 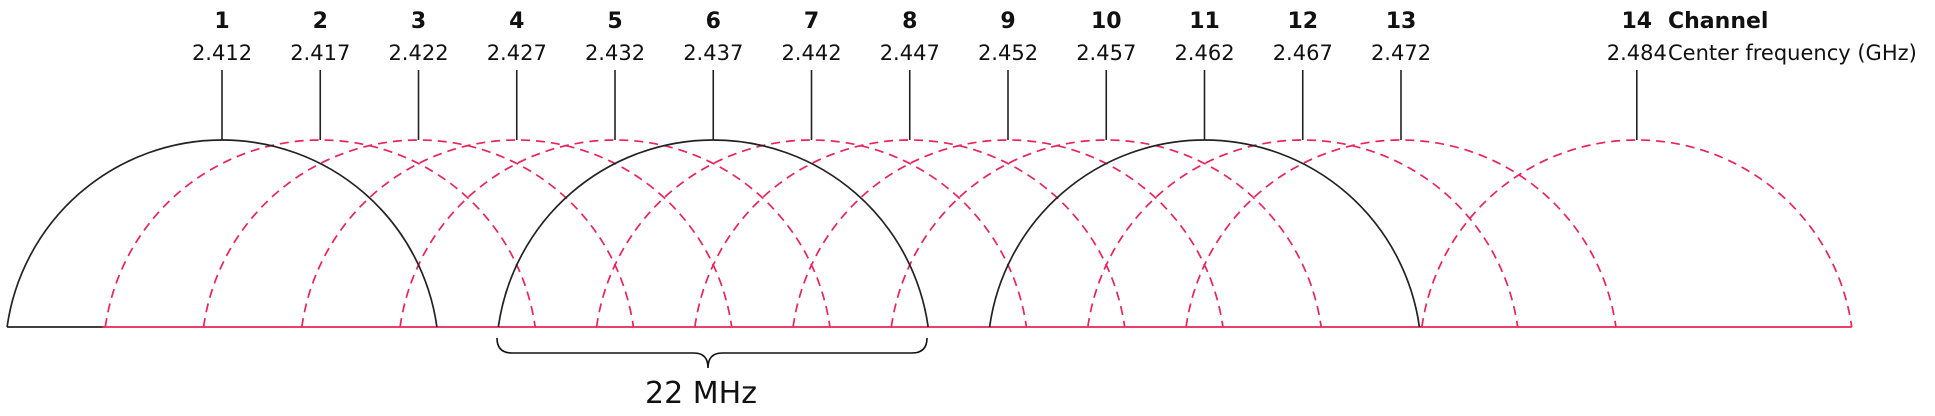 What do you see at coordinates (516, 21) in the screenshot?
I see `channel-4-number: 4` at bounding box center [516, 21].